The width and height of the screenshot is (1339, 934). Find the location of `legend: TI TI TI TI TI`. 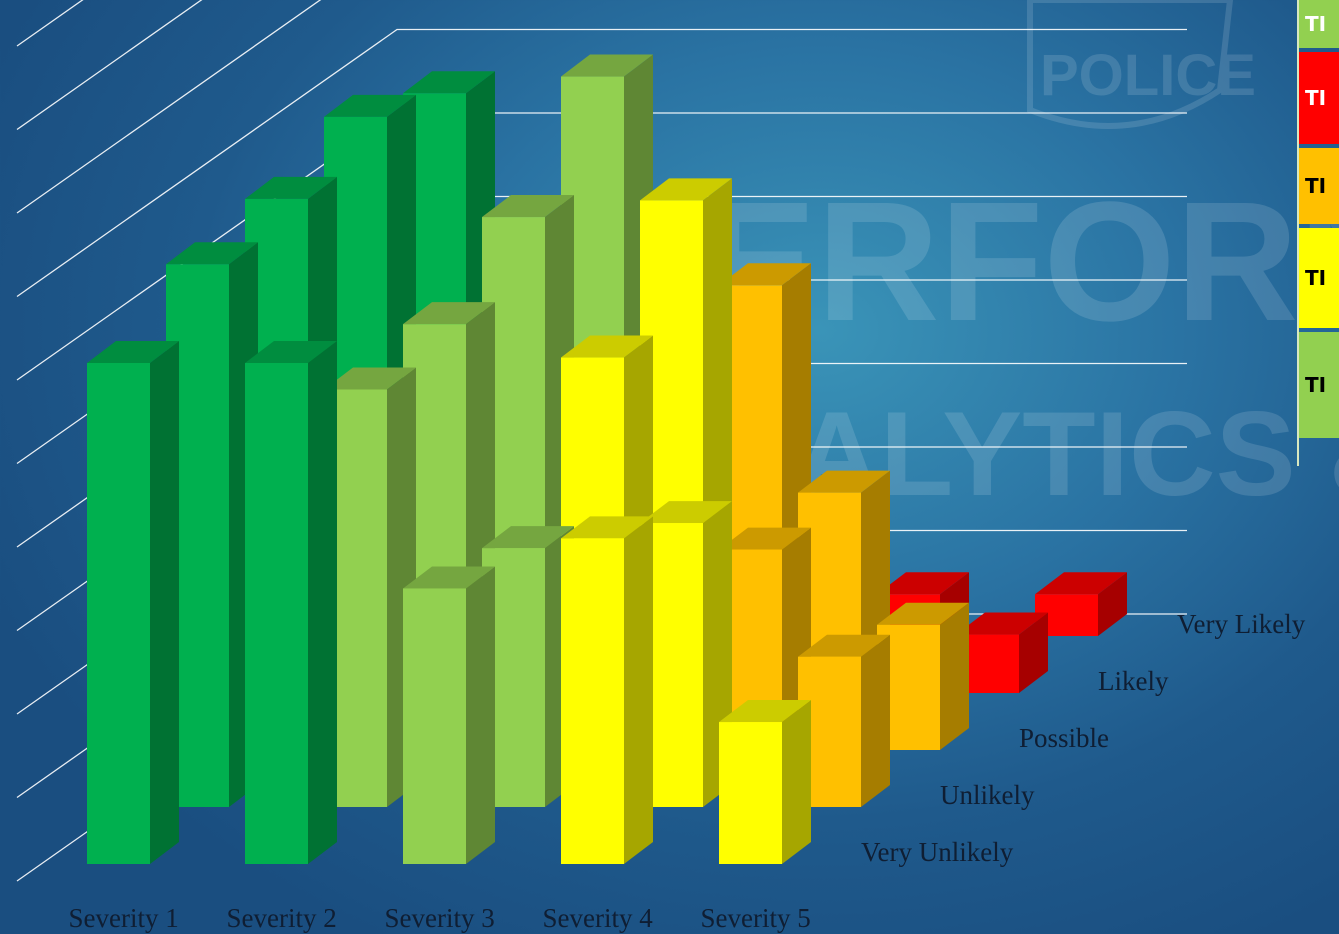

legend: TI TI TI TI TI is located at coordinates (1318, 233).